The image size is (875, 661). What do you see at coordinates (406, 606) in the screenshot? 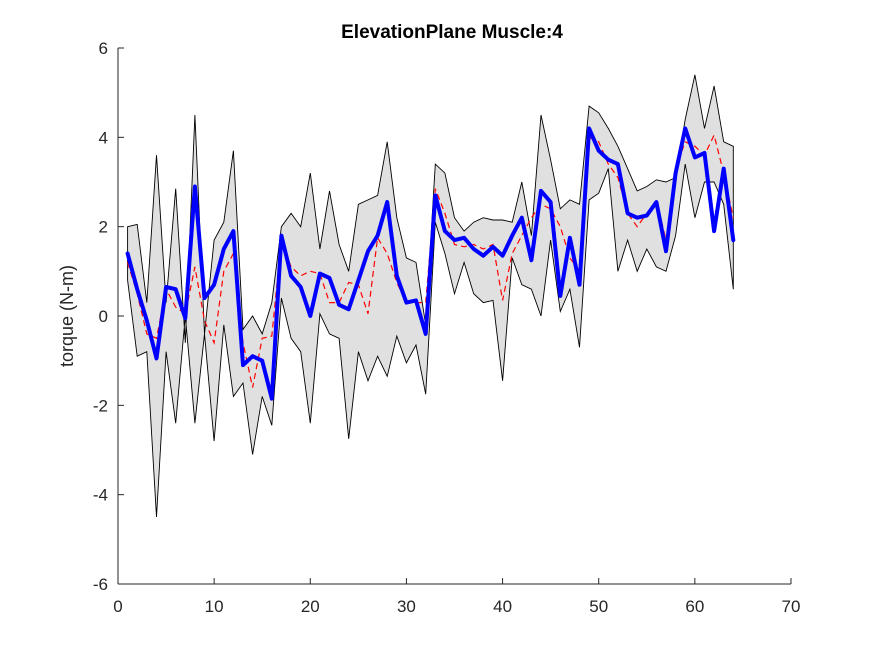
I see `x-tick-label: 30` at bounding box center [406, 606].